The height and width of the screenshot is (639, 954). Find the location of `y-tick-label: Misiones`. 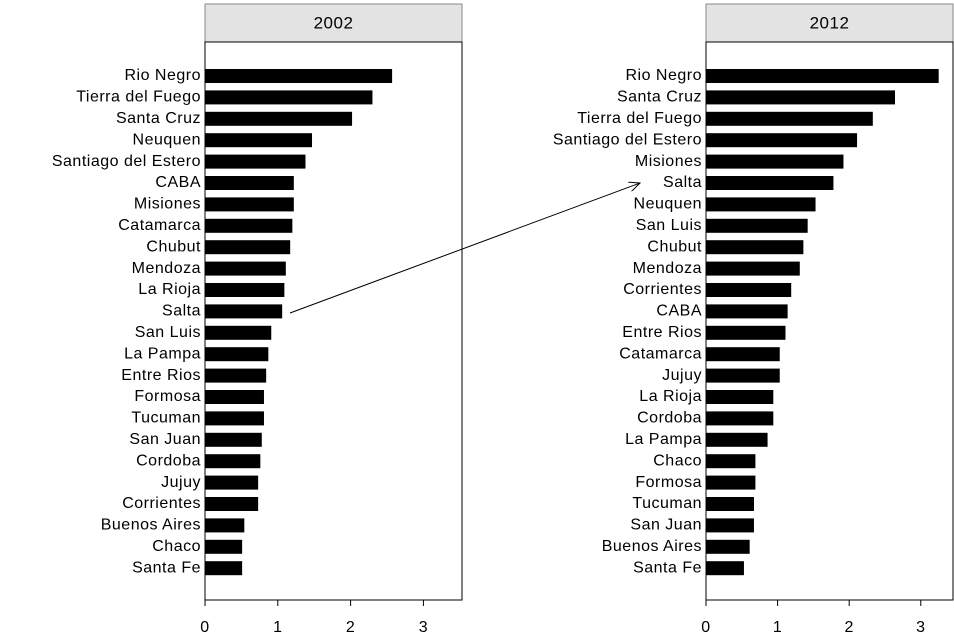

y-tick-label: Misiones is located at coordinates (668, 161).